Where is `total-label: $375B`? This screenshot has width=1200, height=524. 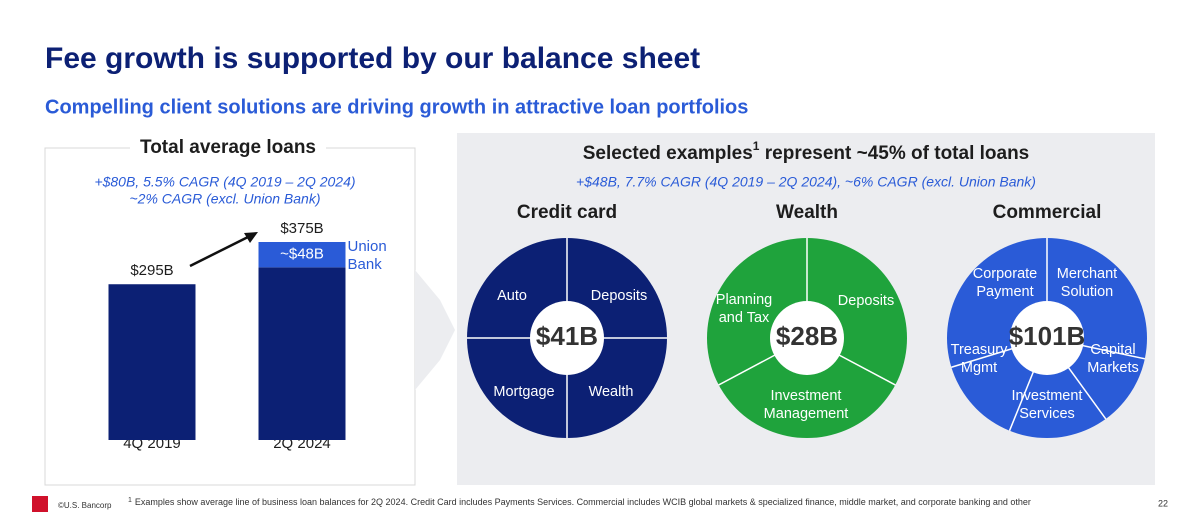 total-label: $375B is located at coordinates (301, 228).